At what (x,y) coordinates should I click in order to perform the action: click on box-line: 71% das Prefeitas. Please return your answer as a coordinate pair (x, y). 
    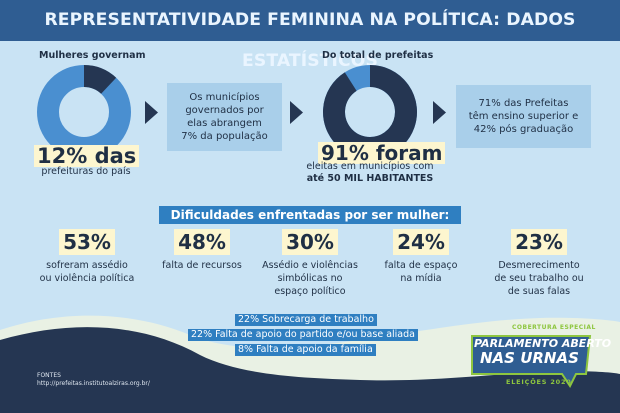
    Looking at the image, I should click on (523, 103).